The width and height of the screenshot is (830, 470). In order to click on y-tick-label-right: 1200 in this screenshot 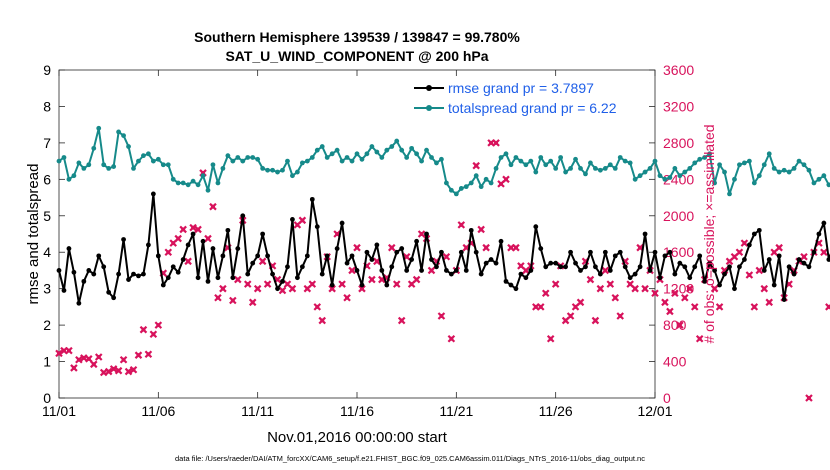, I will do `click(678, 289)`.